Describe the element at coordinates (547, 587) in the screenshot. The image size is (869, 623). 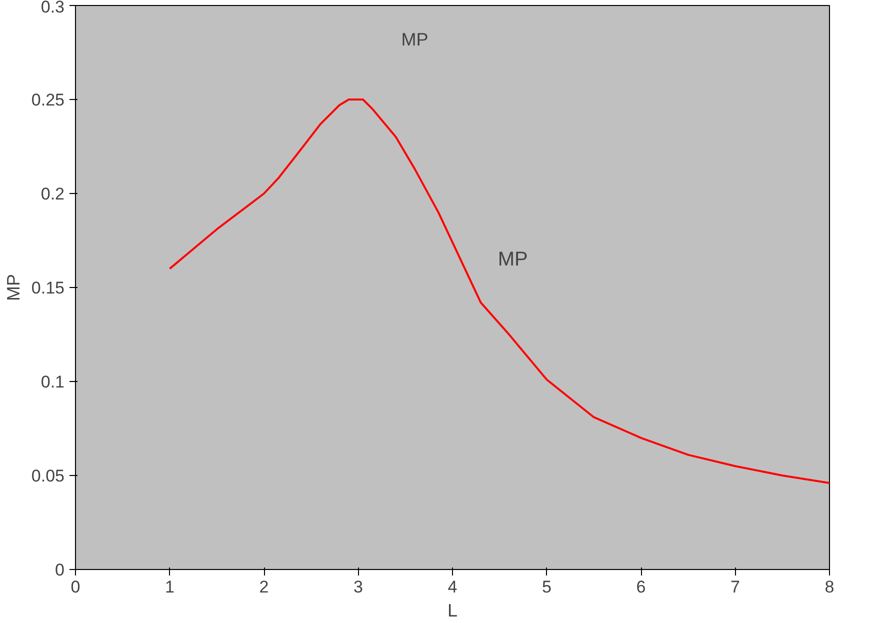
I see `x-tick-label: 5` at that location.